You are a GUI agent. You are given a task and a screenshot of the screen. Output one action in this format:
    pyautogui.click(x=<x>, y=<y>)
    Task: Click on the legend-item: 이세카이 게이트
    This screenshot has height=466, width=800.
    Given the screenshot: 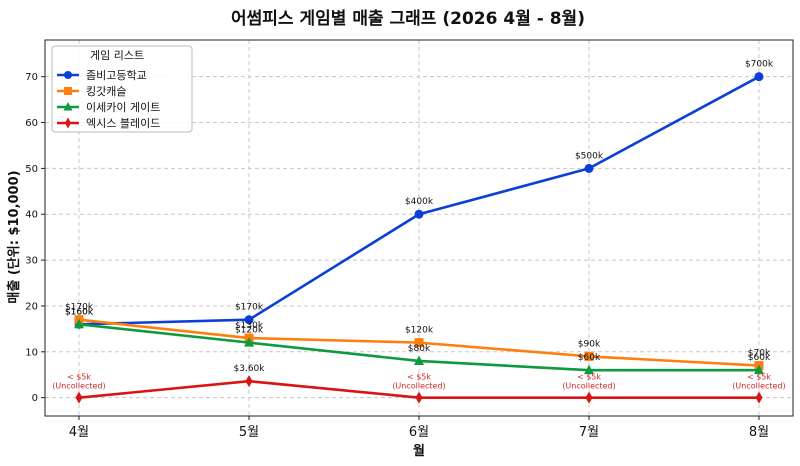 What is the action you would take?
    pyautogui.click(x=108, y=107)
    